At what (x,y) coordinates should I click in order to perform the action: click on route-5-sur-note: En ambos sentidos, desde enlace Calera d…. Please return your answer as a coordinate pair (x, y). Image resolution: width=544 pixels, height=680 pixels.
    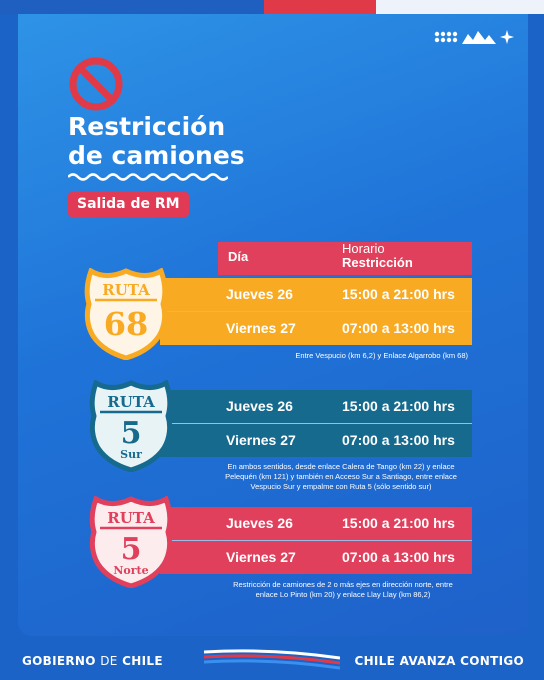
    Looking at the image, I should click on (341, 477).